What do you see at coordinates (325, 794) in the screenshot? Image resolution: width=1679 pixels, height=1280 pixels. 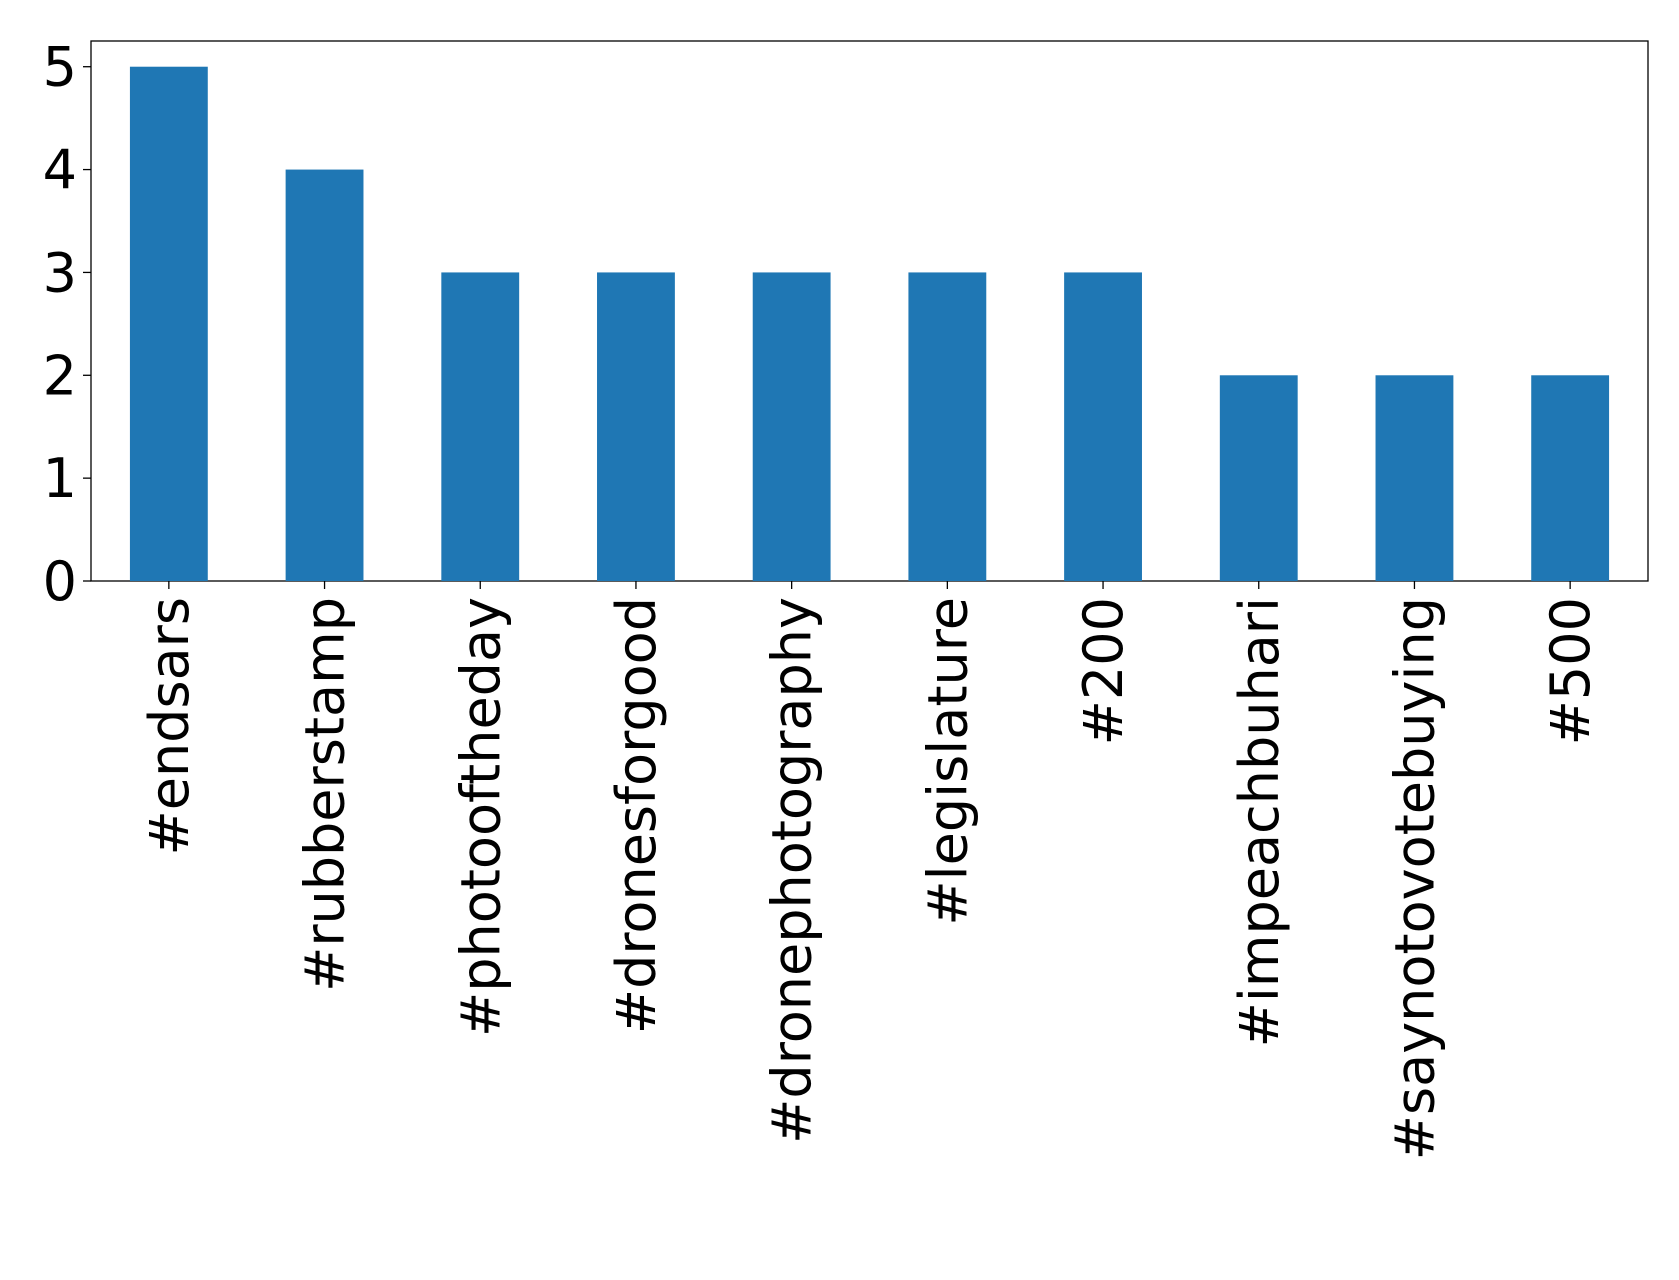 I see `x-tick-label: #rubberstamp` at bounding box center [325, 794].